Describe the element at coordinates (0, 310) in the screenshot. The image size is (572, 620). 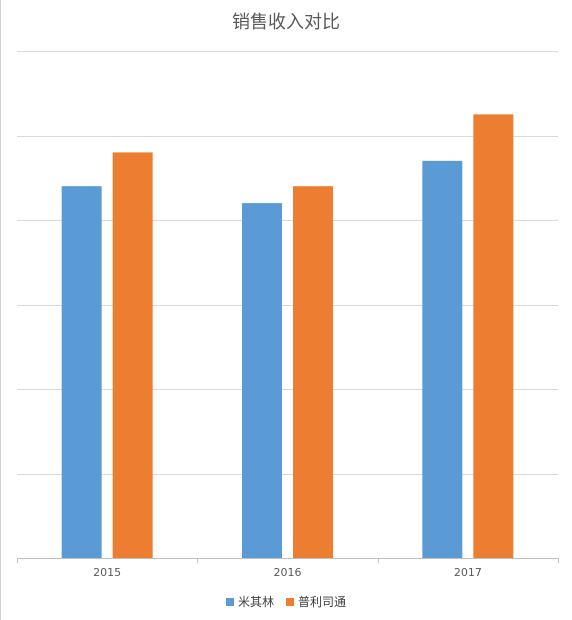
I see `left-edge-line` at that location.